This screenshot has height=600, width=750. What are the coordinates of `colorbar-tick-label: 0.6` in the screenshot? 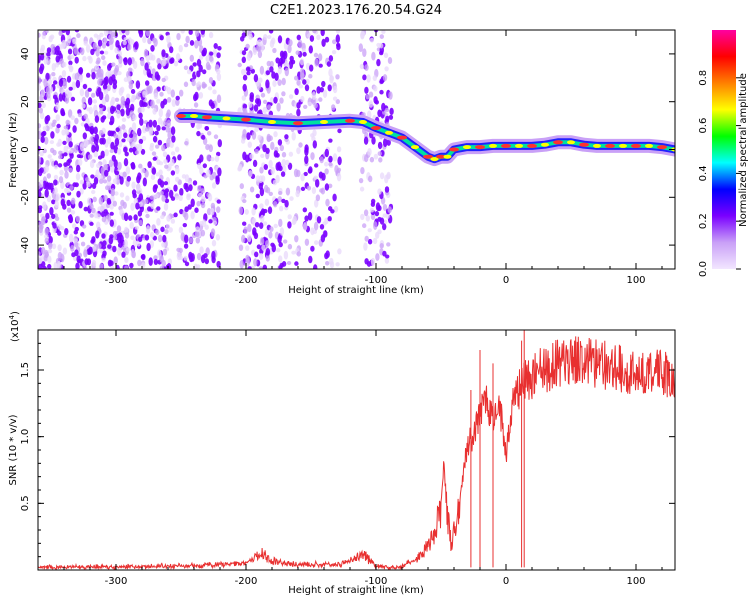 It's located at (703, 126).